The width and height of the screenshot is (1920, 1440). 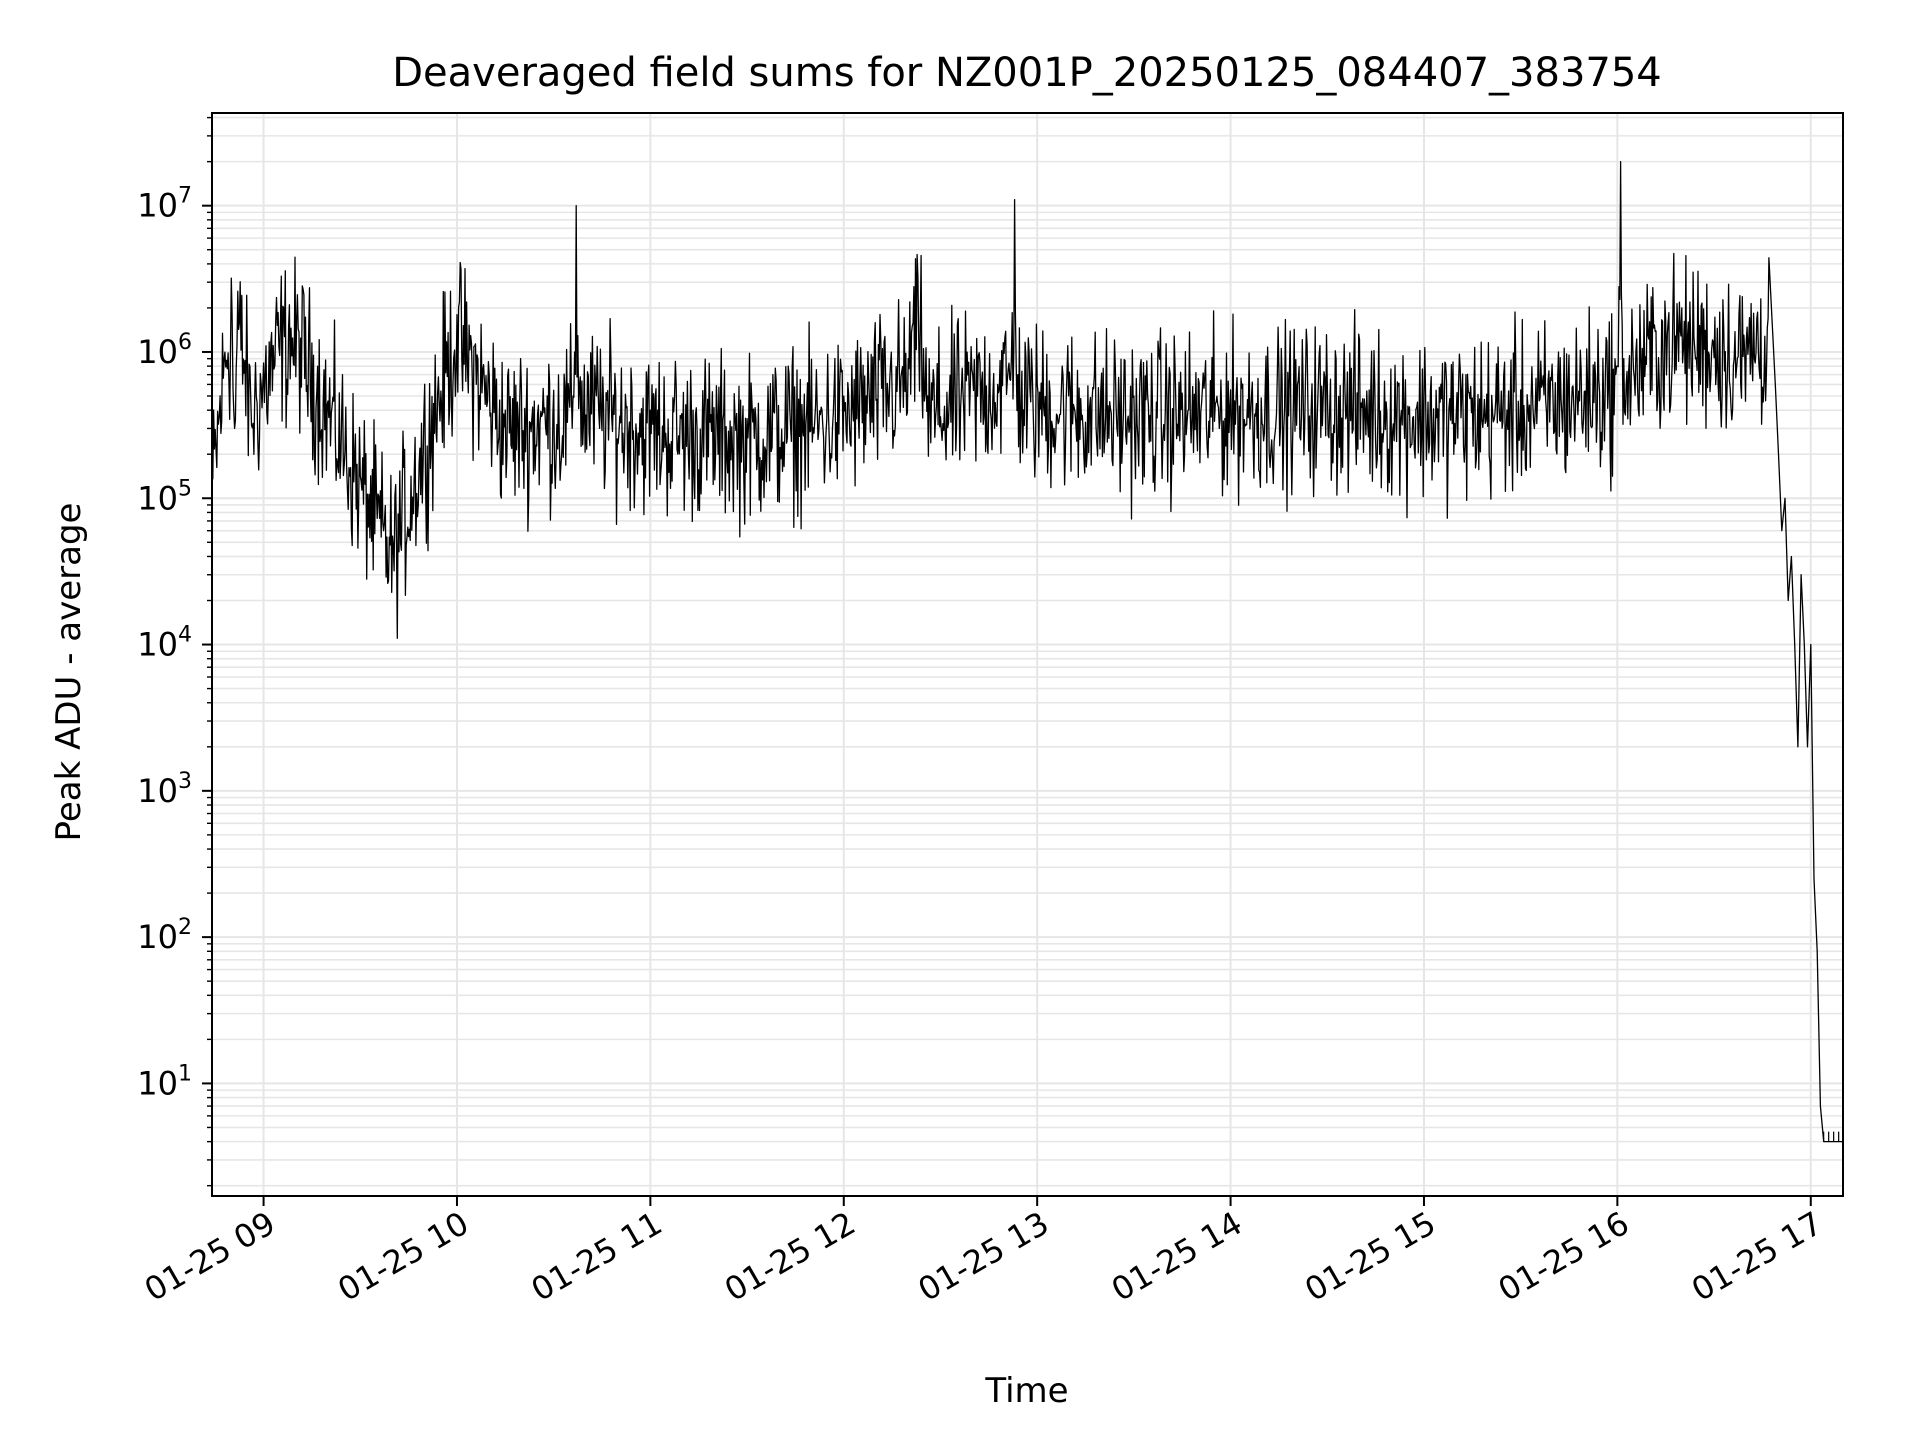 What do you see at coordinates (164, 496) in the screenshot?
I see `y-tick-label: 105` at bounding box center [164, 496].